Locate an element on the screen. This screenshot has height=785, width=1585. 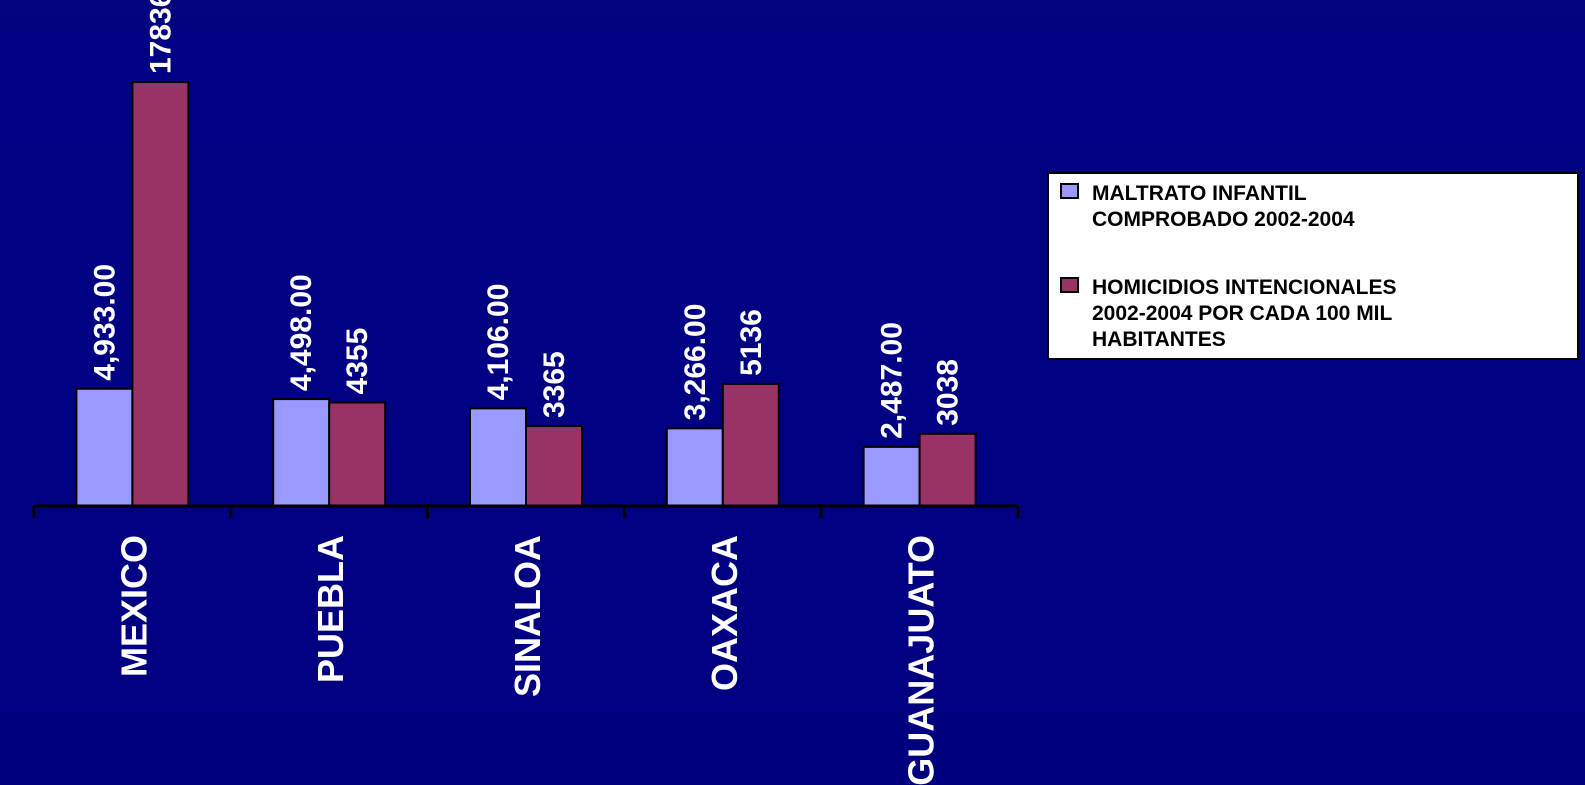
category-label-mexico: MEXICO is located at coordinates (133, 606).